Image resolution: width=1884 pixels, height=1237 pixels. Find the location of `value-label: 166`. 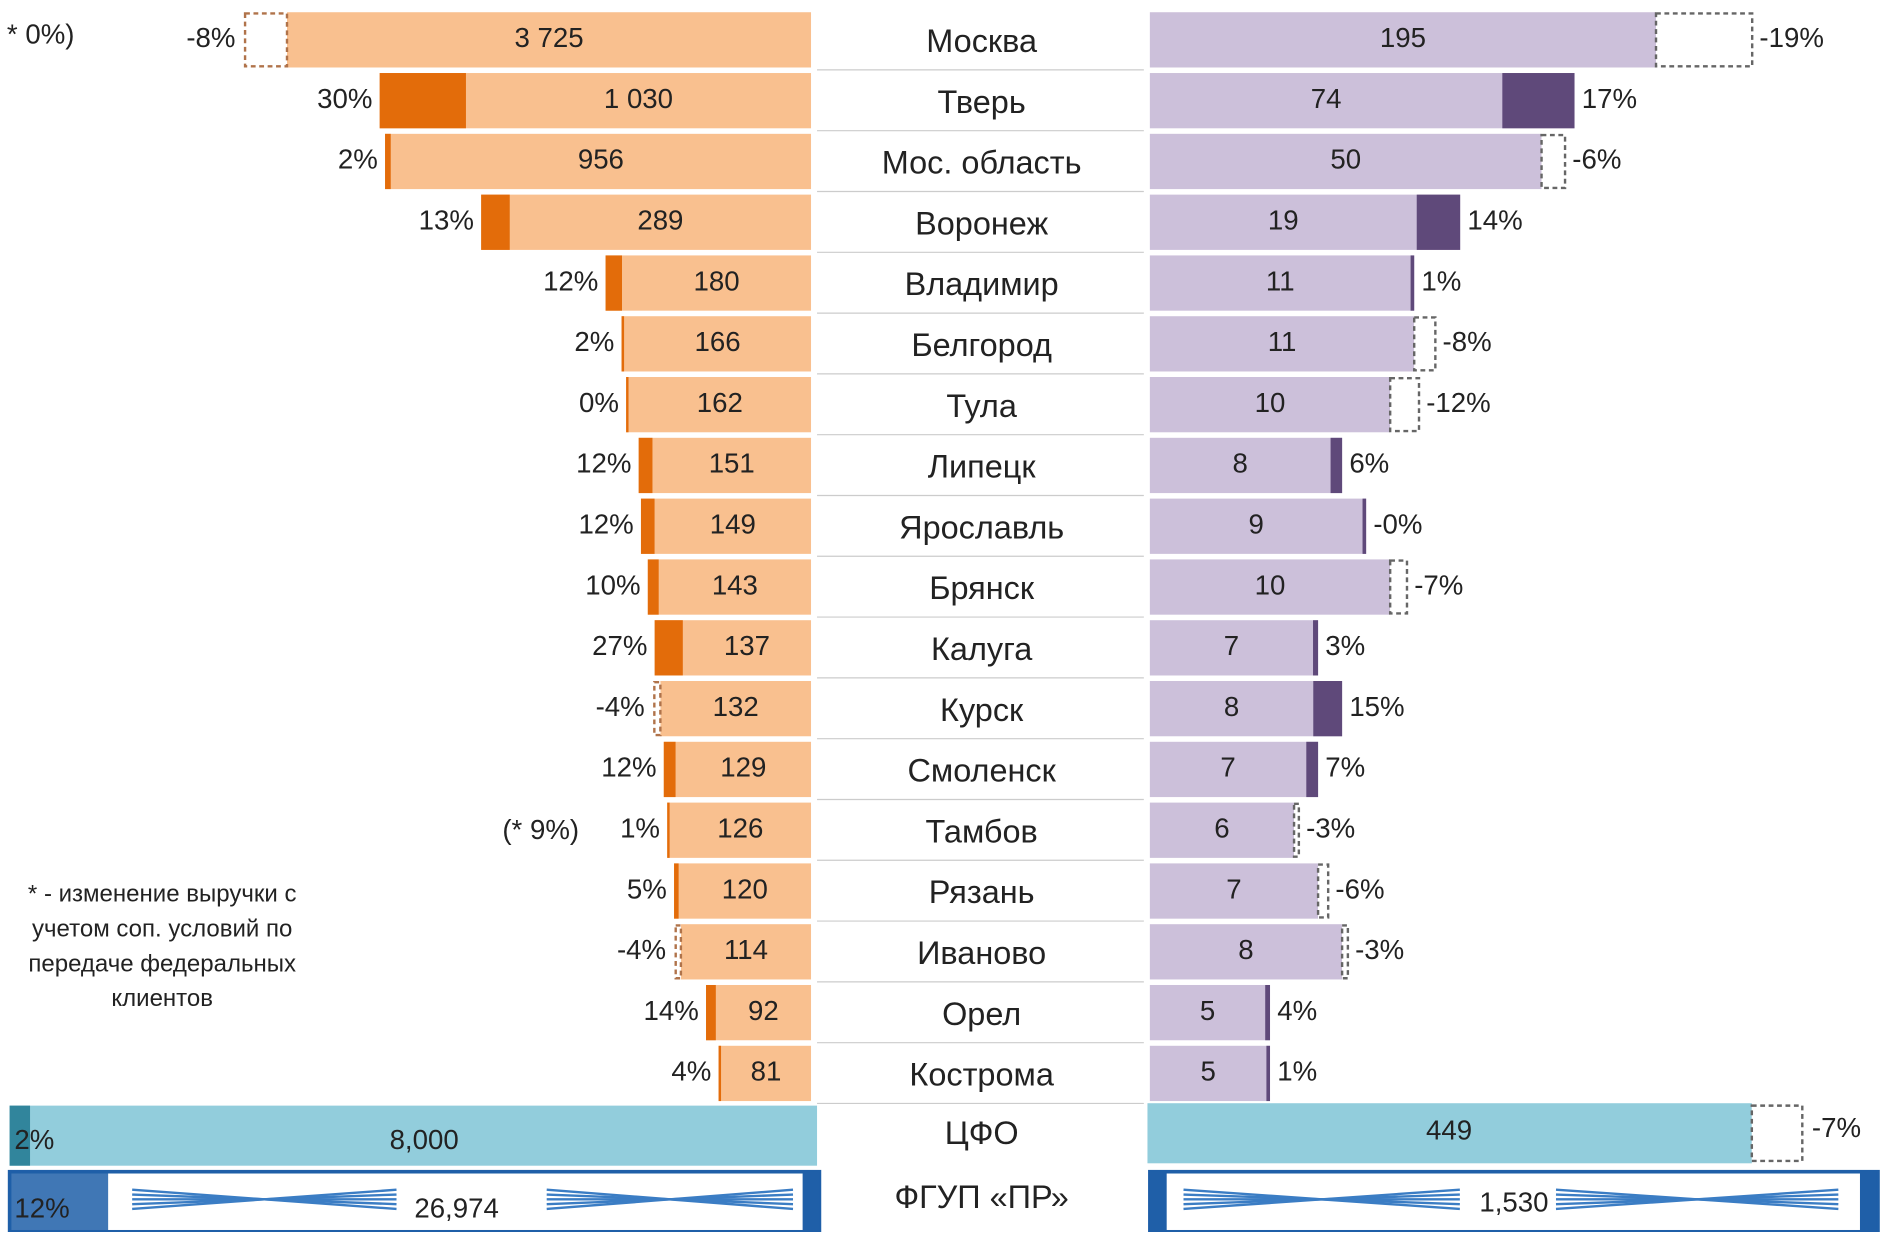

value-label: 166 is located at coordinates (718, 341).